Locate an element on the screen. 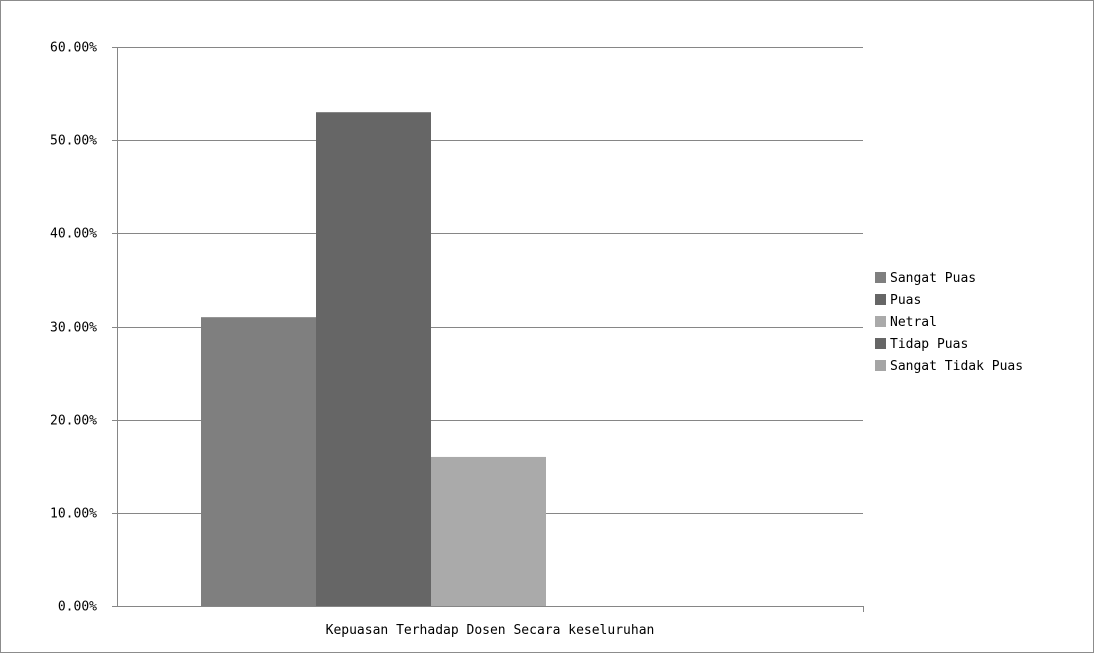 This screenshot has width=1094, height=654. legend-item-label: Sangat Puas is located at coordinates (933, 278).